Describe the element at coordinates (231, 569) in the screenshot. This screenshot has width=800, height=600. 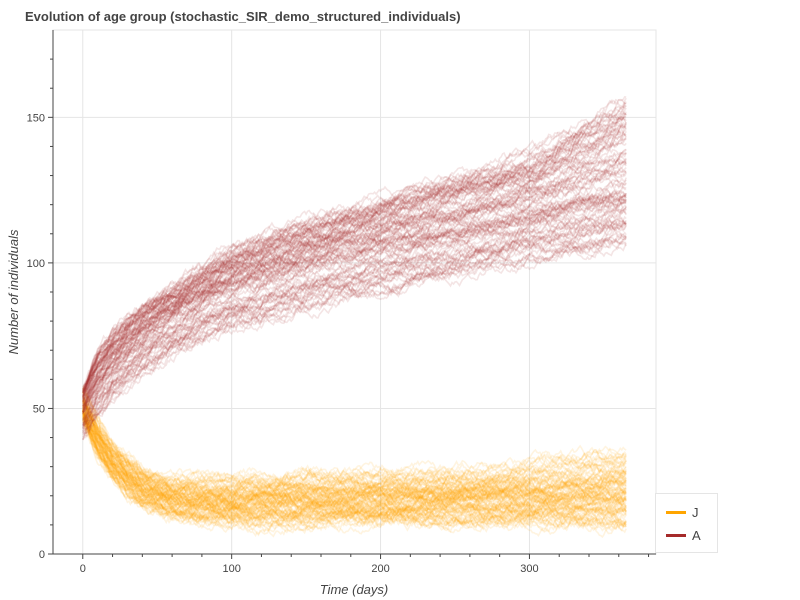
I see `x-tick-label: 100` at that location.